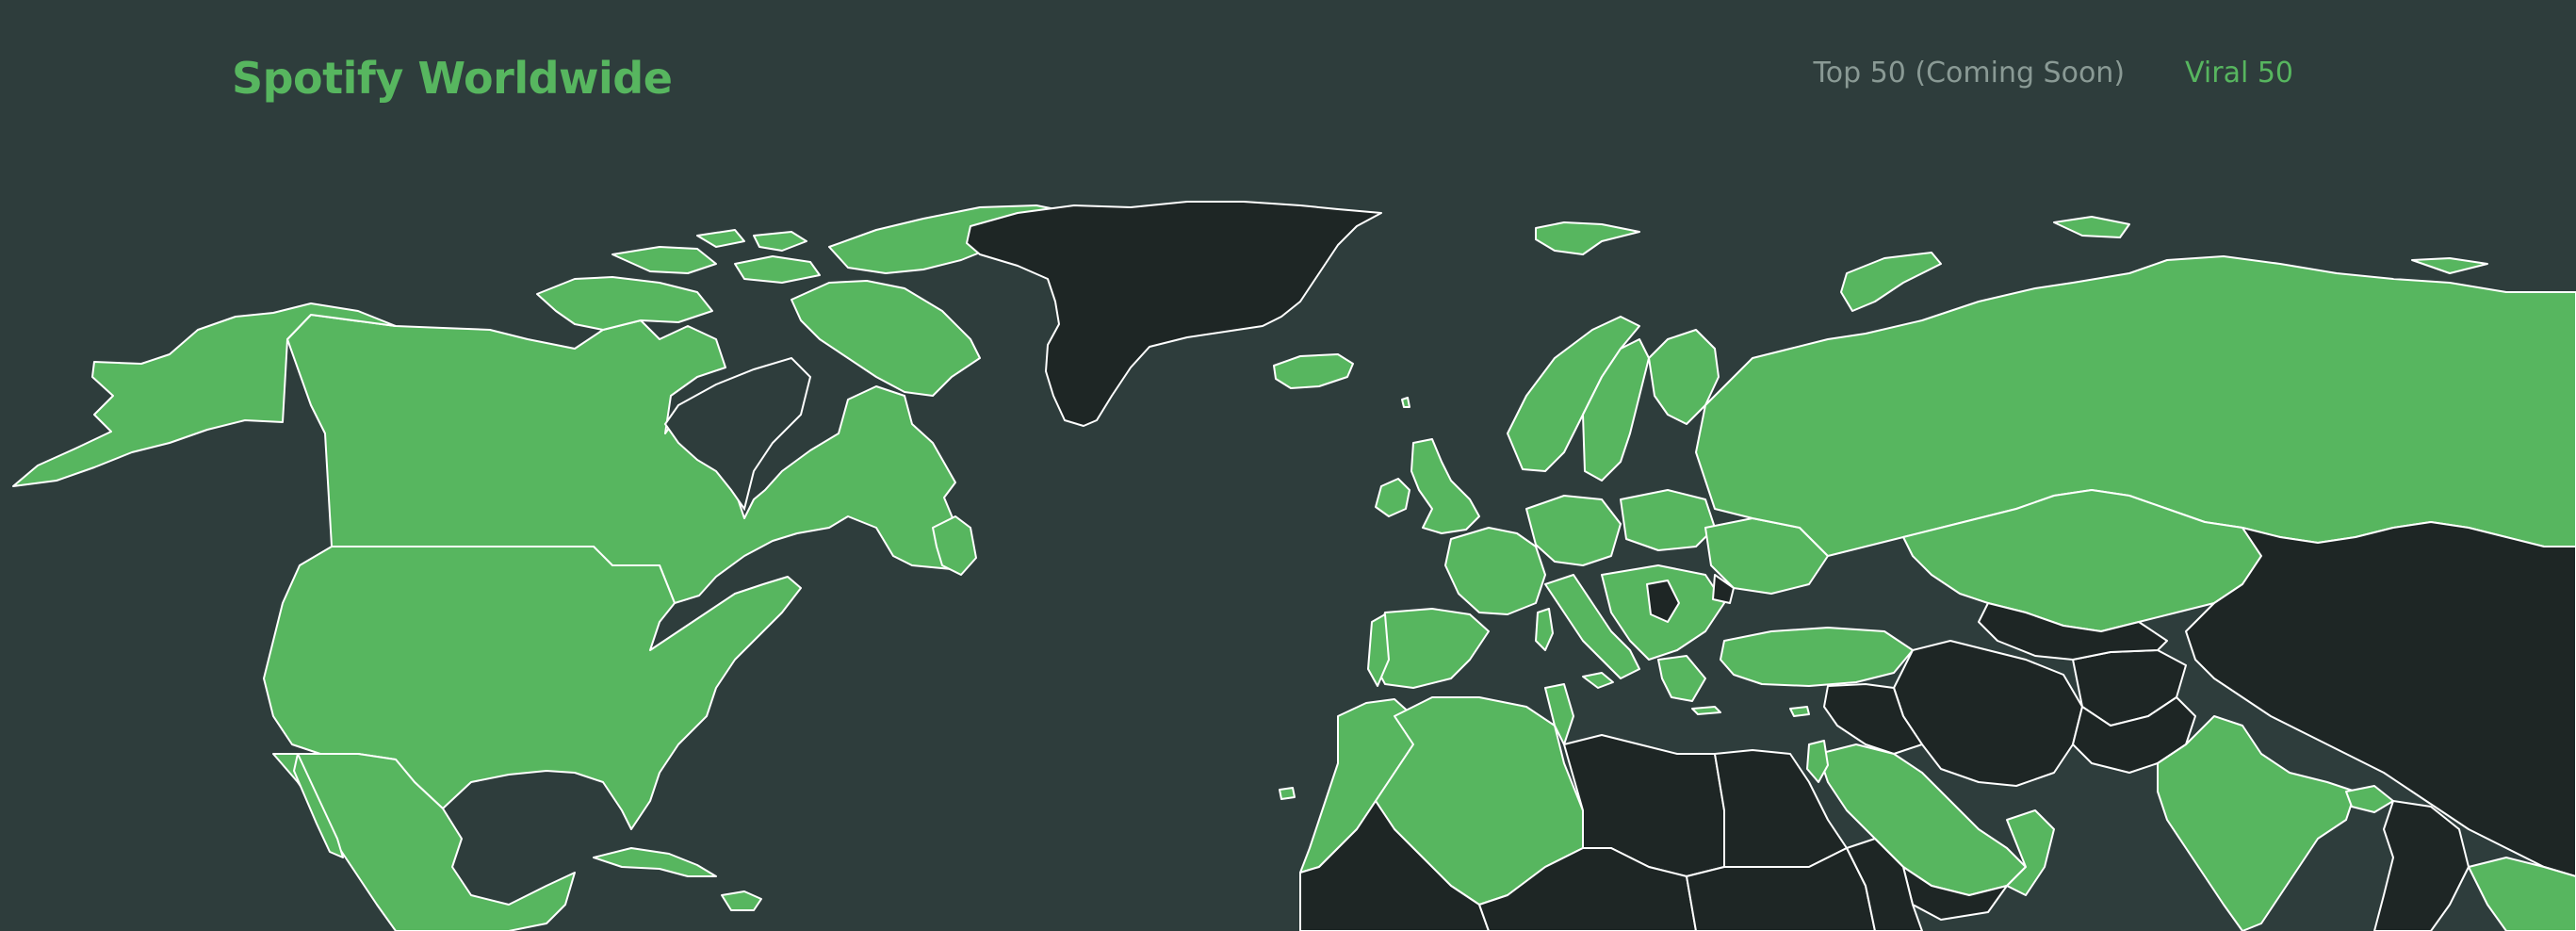 This screenshot has height=931, width=2576. What do you see at coordinates (1663, 601) in the screenshot?
I see `country-serbia` at bounding box center [1663, 601].